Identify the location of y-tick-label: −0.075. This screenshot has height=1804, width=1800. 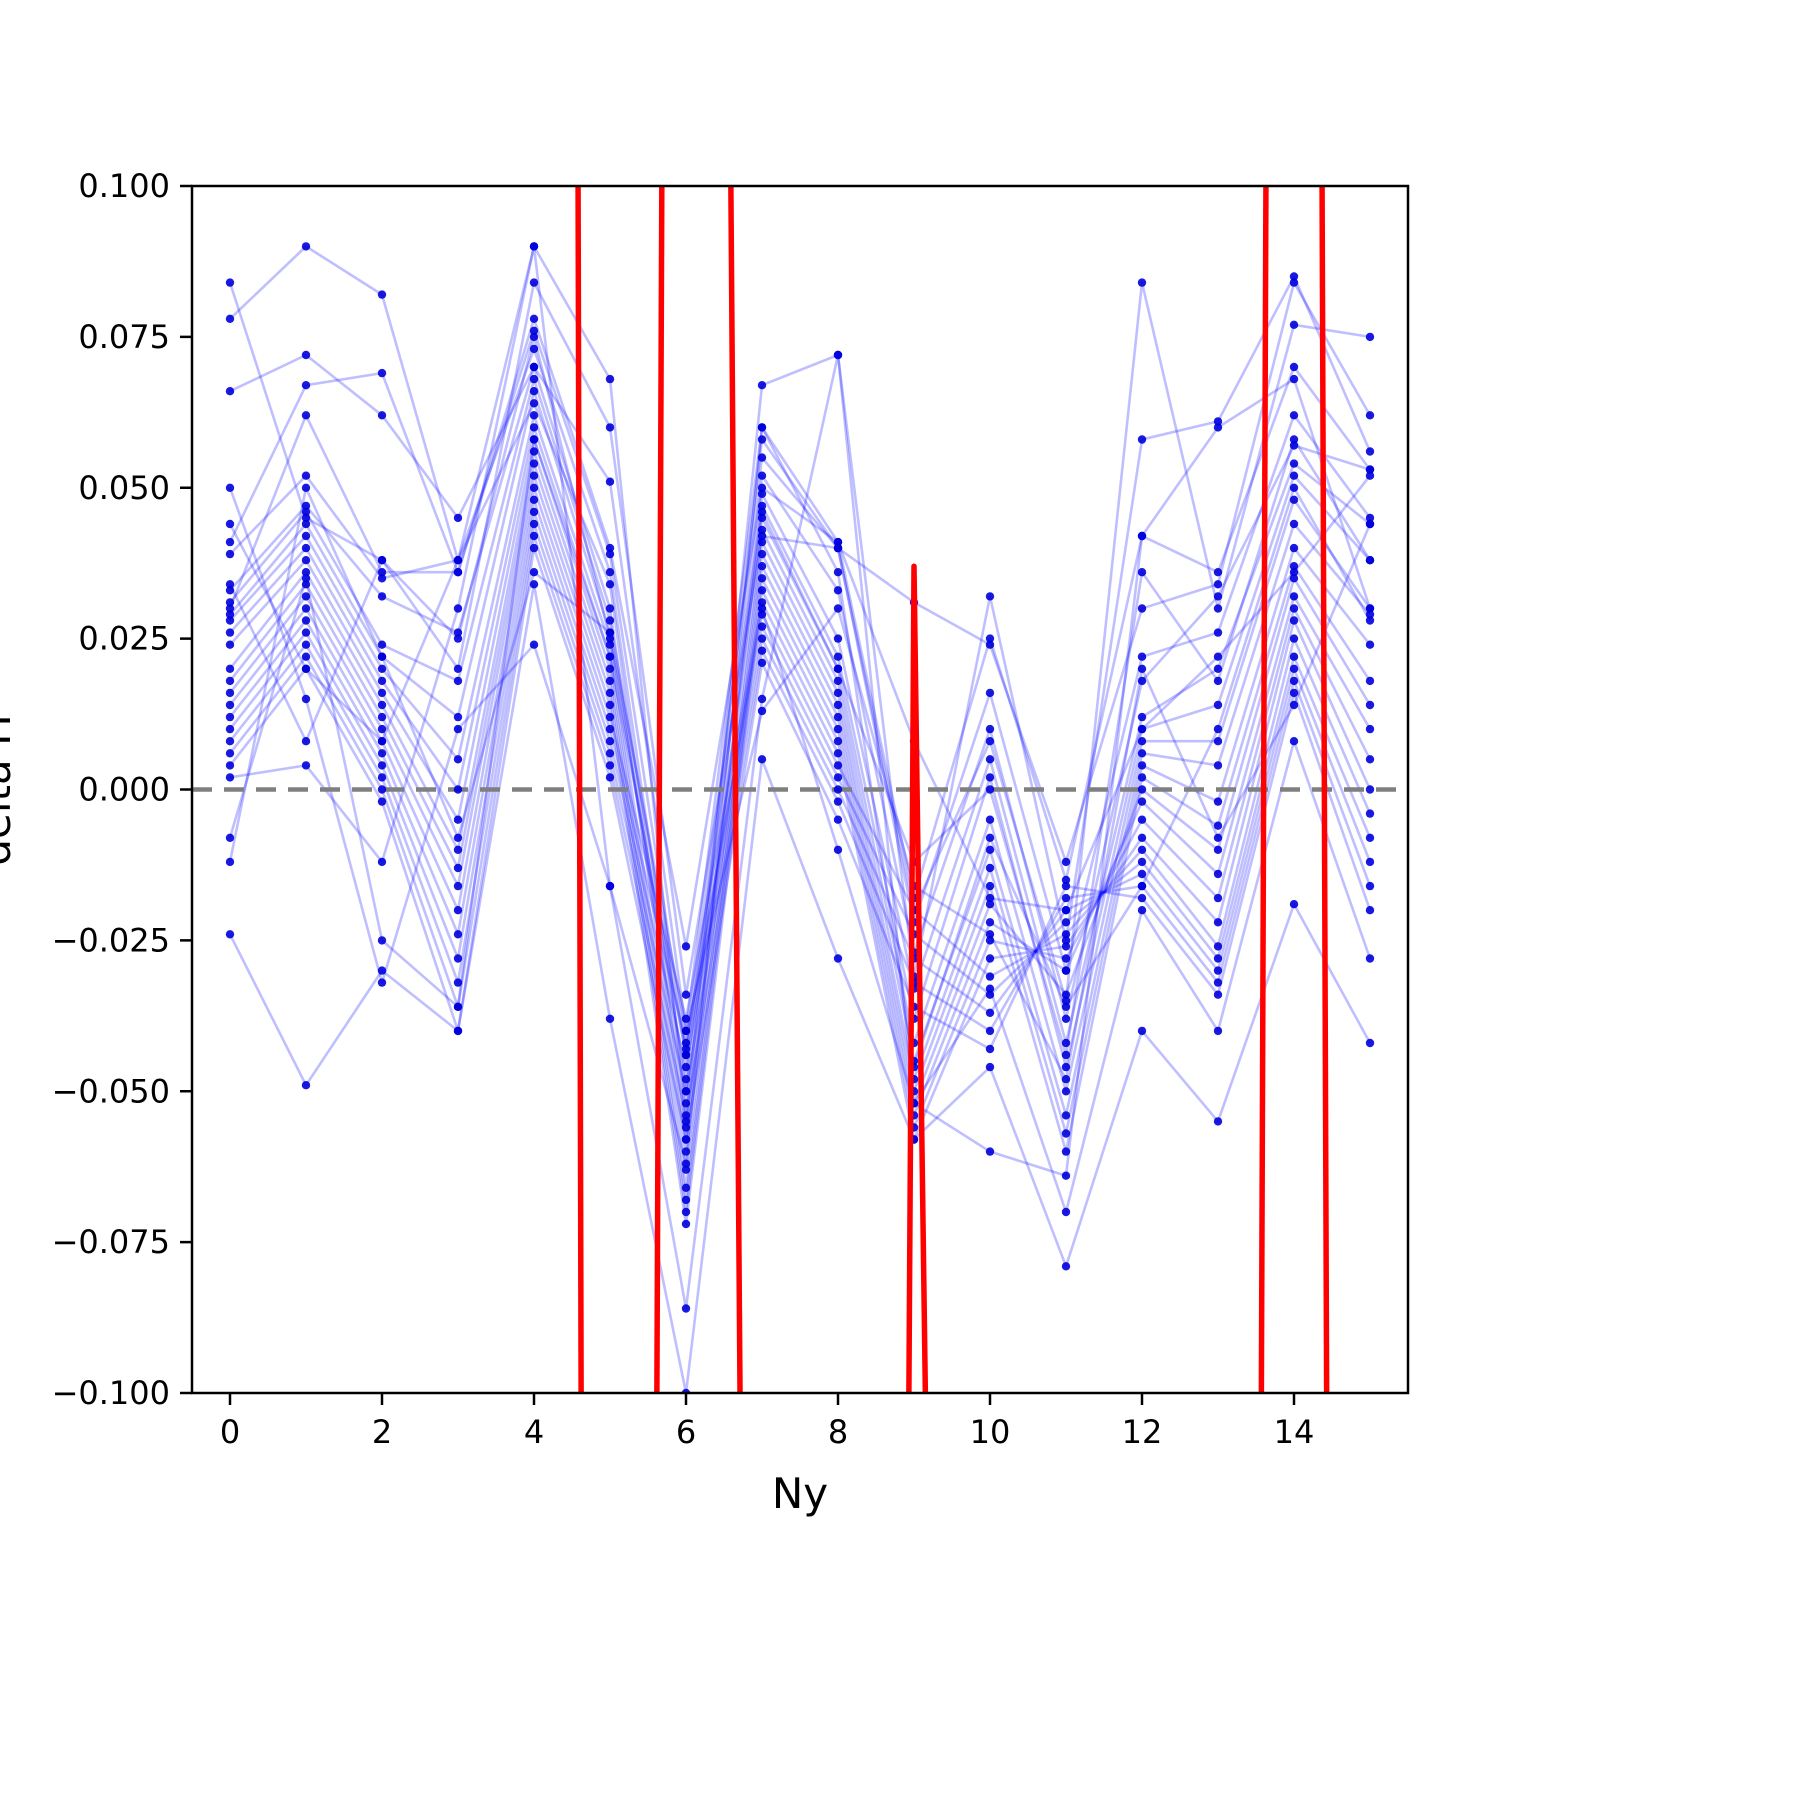
(111, 1242).